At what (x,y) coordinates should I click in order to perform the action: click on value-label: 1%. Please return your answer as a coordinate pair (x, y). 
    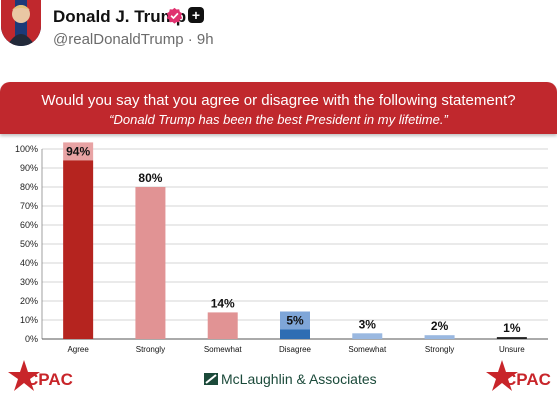
    Looking at the image, I should click on (512, 328).